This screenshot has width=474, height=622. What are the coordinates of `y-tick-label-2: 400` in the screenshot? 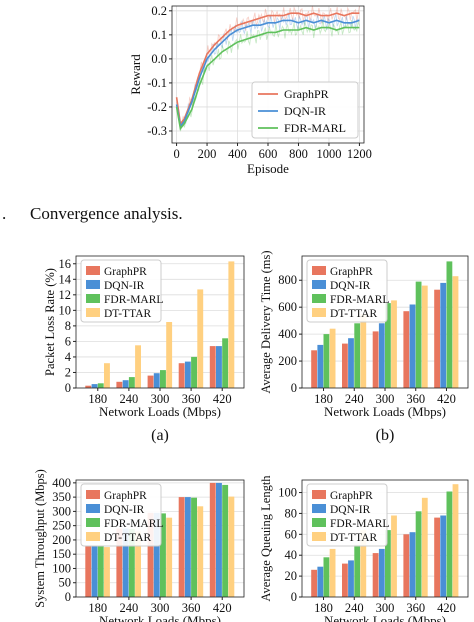 It's located at (287, 334).